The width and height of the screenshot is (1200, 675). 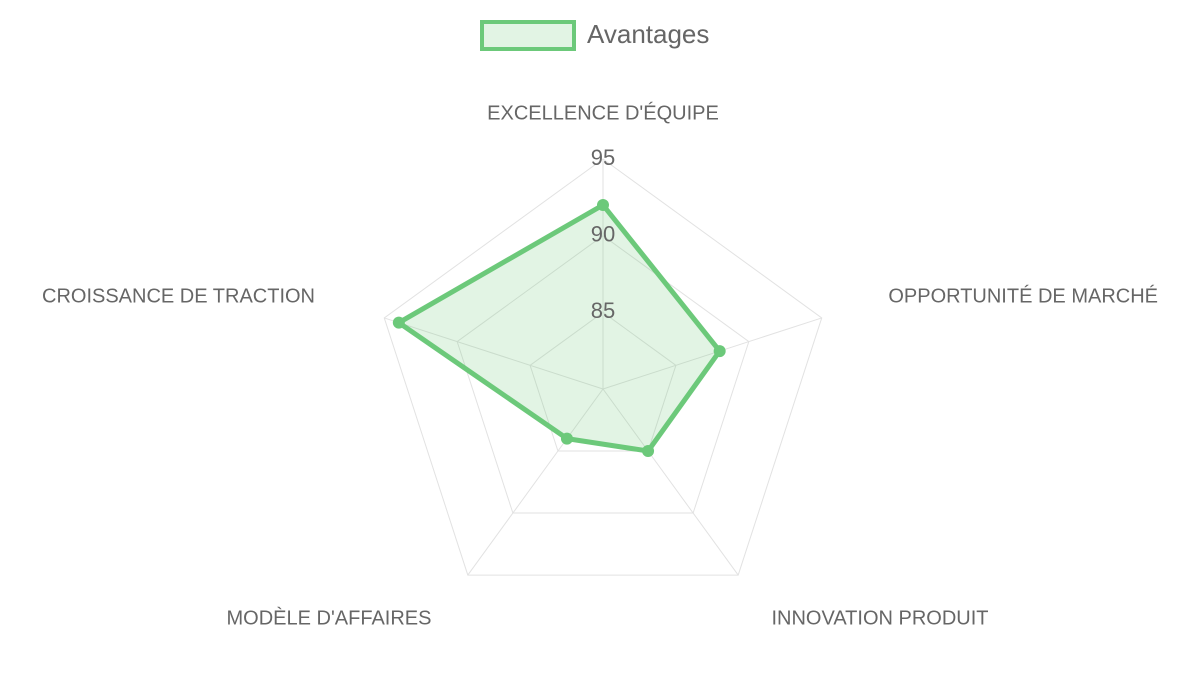 I want to click on r-tick-label: 85, so click(x=603, y=310).